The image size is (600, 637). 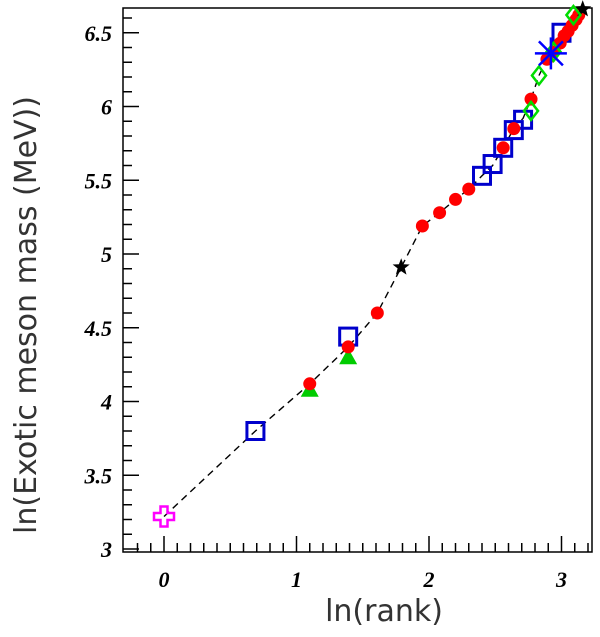 What do you see at coordinates (362, 564) in the screenshot?
I see `x-axis-ticks: 0 1 2 3` at bounding box center [362, 564].